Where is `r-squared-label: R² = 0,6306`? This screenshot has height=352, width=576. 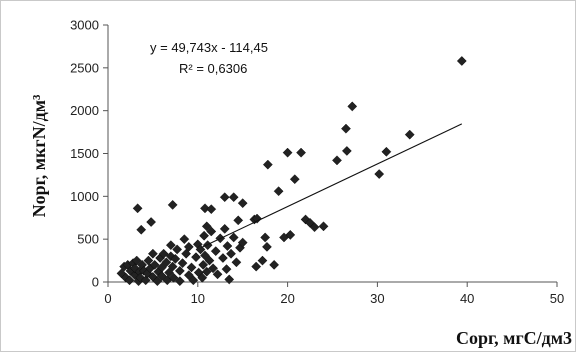
r-squared-label: R² = 0,6306 is located at coordinates (213, 68).